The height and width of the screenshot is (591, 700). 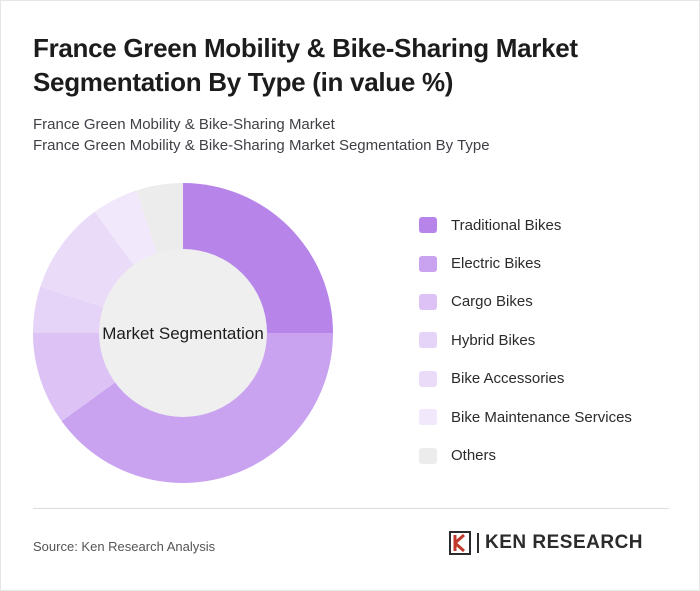 I want to click on logo-text: KEN RESEARCH, so click(x=564, y=542).